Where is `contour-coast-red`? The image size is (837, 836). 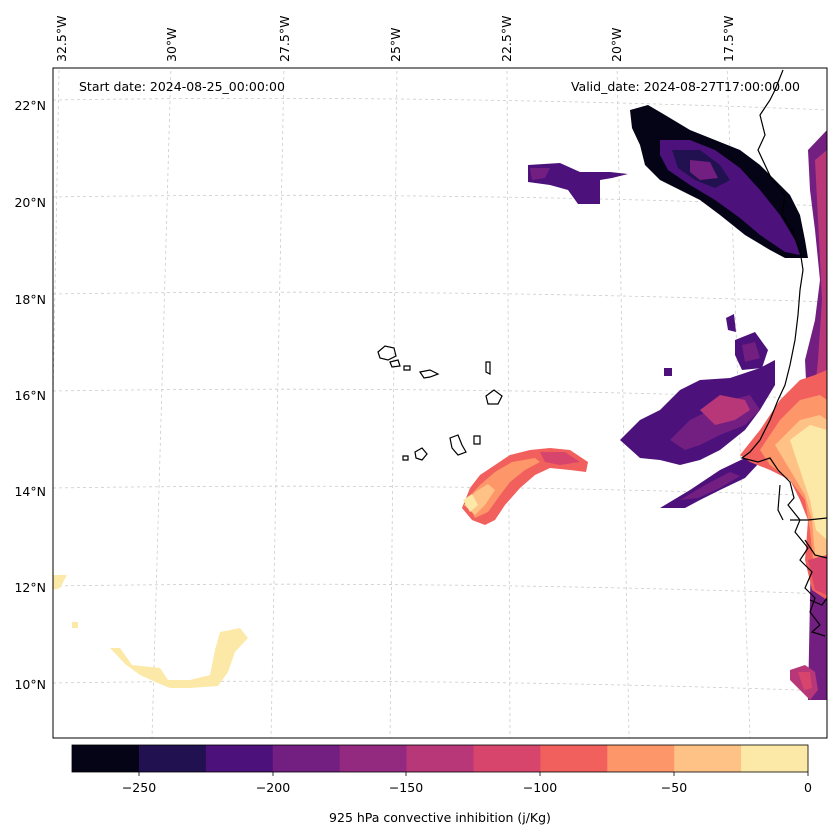
contour-coast-red is located at coordinates (817, 575).